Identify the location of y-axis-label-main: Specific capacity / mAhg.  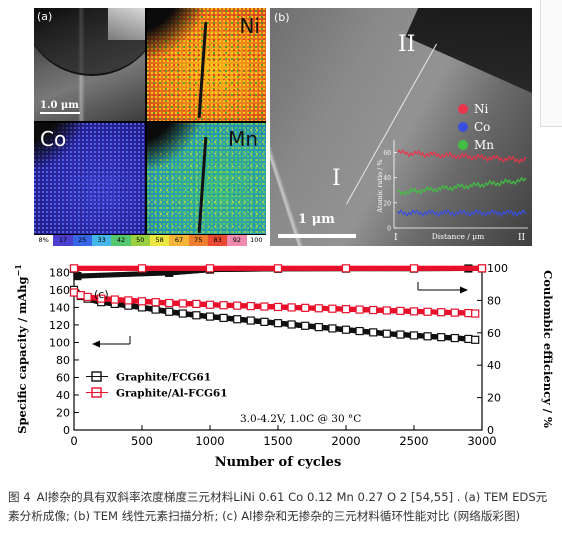
(22, 354).